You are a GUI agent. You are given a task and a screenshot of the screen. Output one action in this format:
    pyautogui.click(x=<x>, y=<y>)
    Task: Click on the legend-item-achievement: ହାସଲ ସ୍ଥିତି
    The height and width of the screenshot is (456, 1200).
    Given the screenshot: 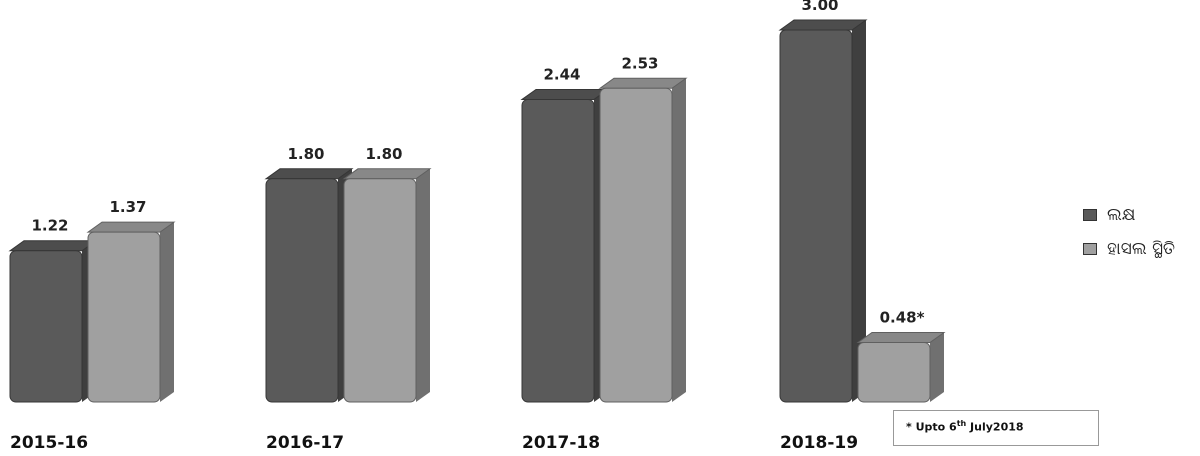 What is the action you would take?
    pyautogui.click(x=1129, y=249)
    